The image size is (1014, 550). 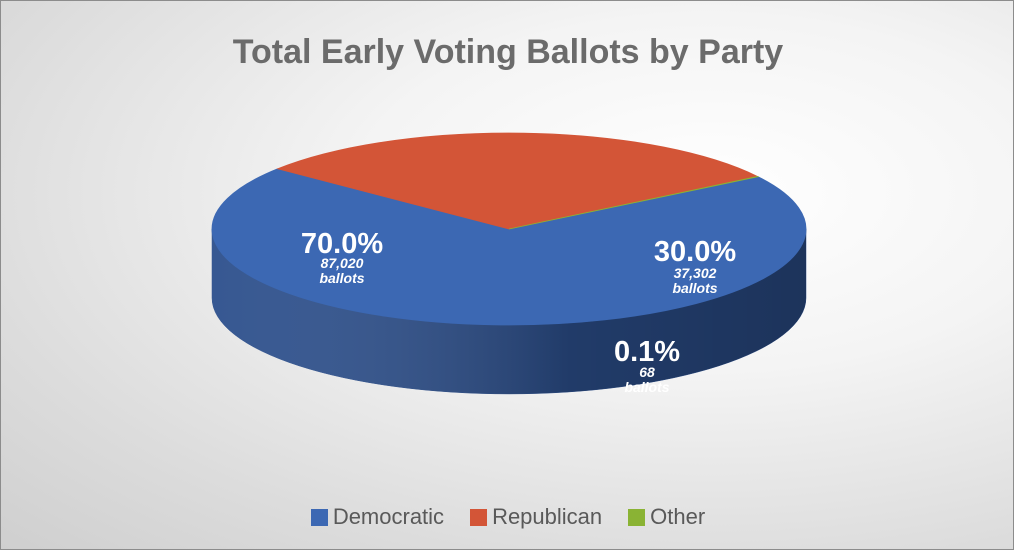 What do you see at coordinates (647, 352) in the screenshot?
I see `data-label-percent-other: 0.1%` at bounding box center [647, 352].